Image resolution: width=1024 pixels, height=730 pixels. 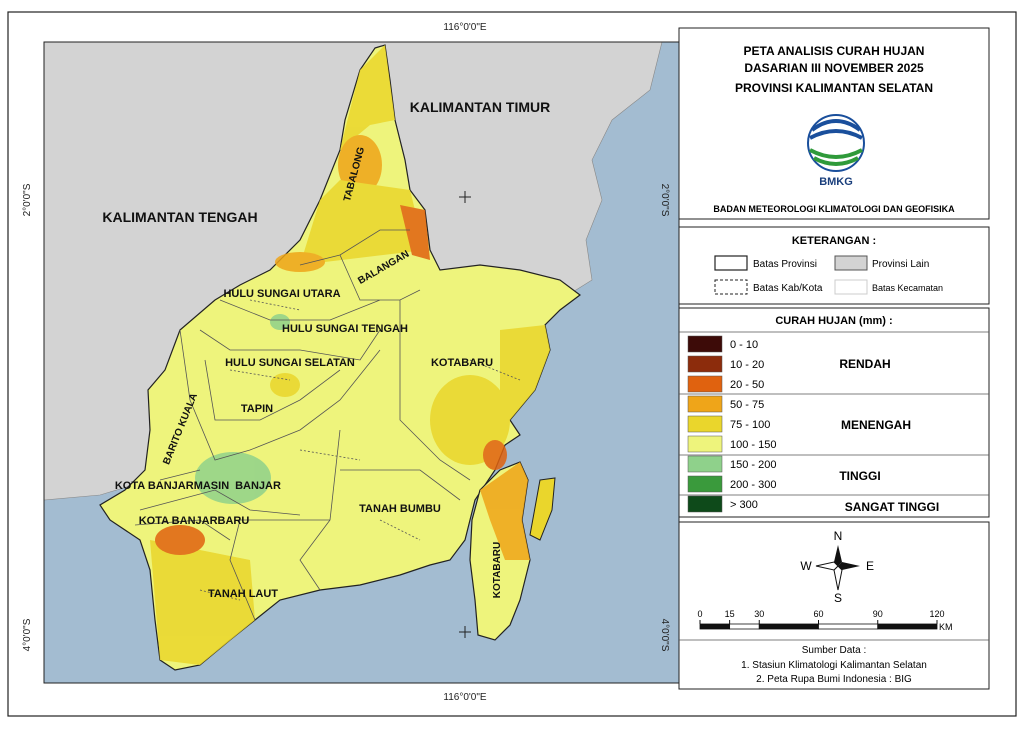 I want to click on legend-group: MENENGAH, so click(x=876, y=425).